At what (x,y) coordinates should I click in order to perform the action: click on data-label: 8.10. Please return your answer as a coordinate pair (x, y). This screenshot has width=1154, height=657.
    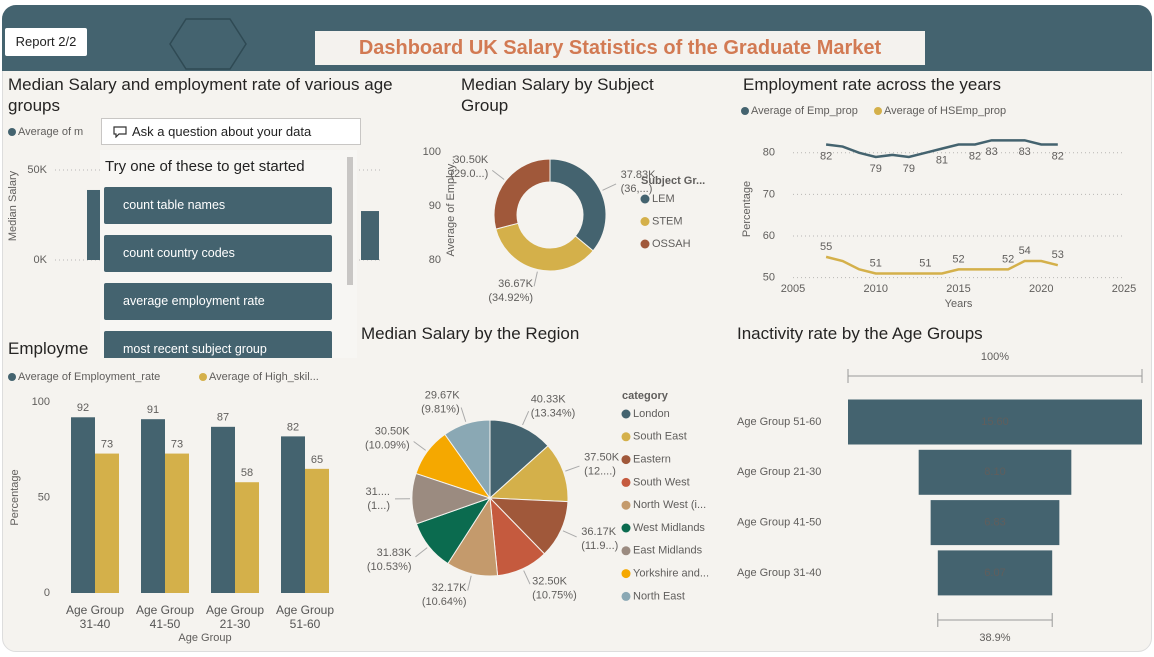
    Looking at the image, I should click on (994, 472).